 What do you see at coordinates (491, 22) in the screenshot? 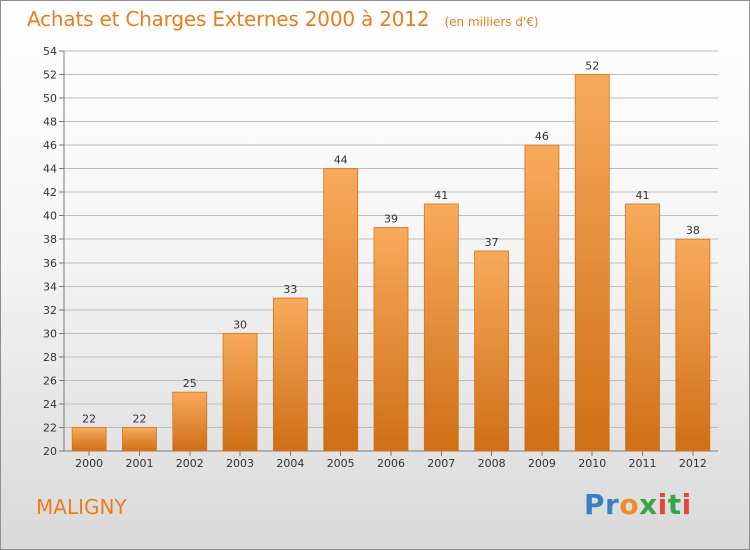
I see `chart-subtitle: (en milliers d'€)` at bounding box center [491, 22].